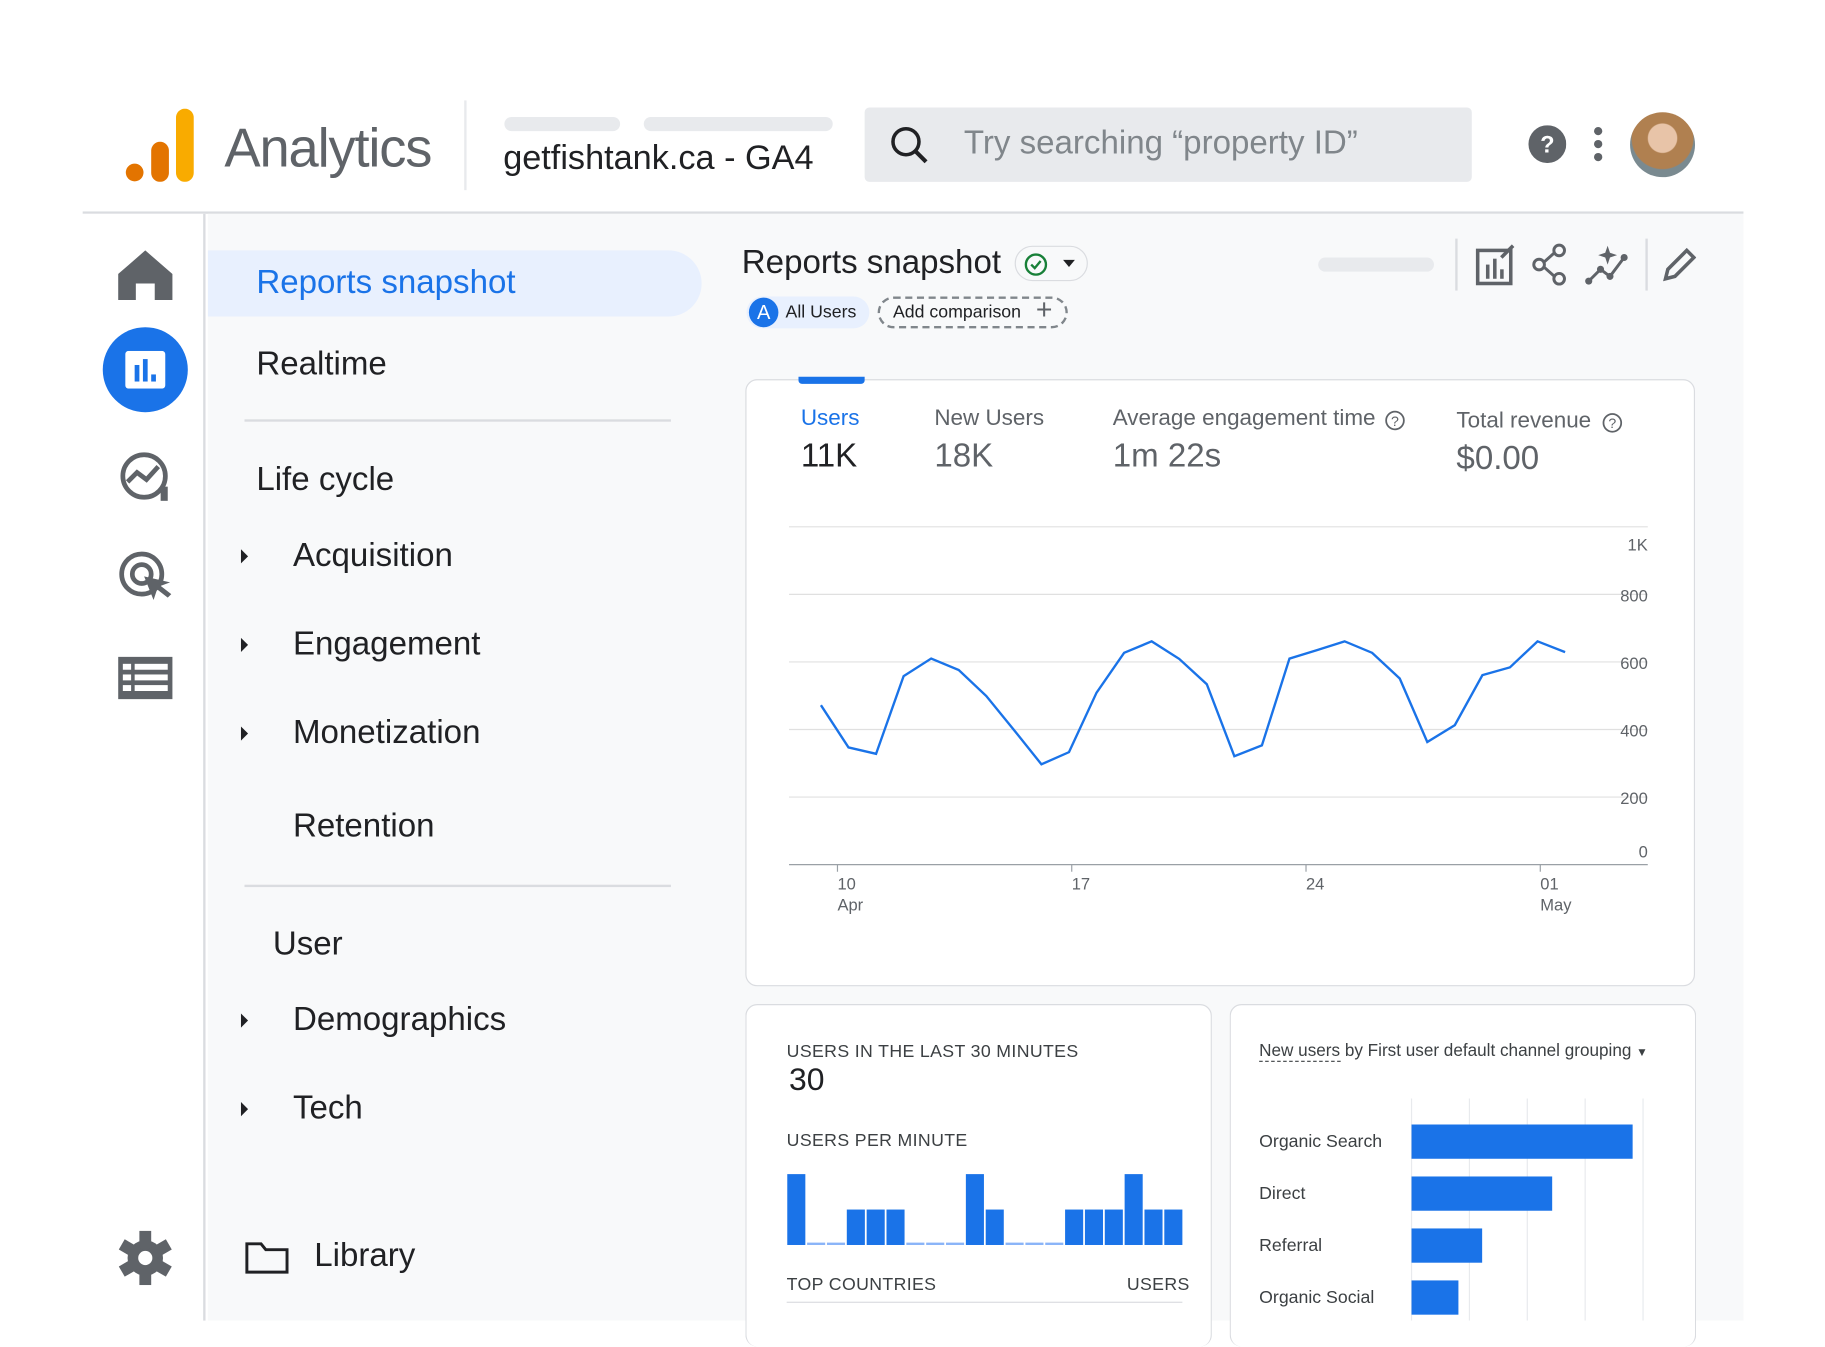  I want to click on nav-item-realtime: Realtime, so click(321, 364).